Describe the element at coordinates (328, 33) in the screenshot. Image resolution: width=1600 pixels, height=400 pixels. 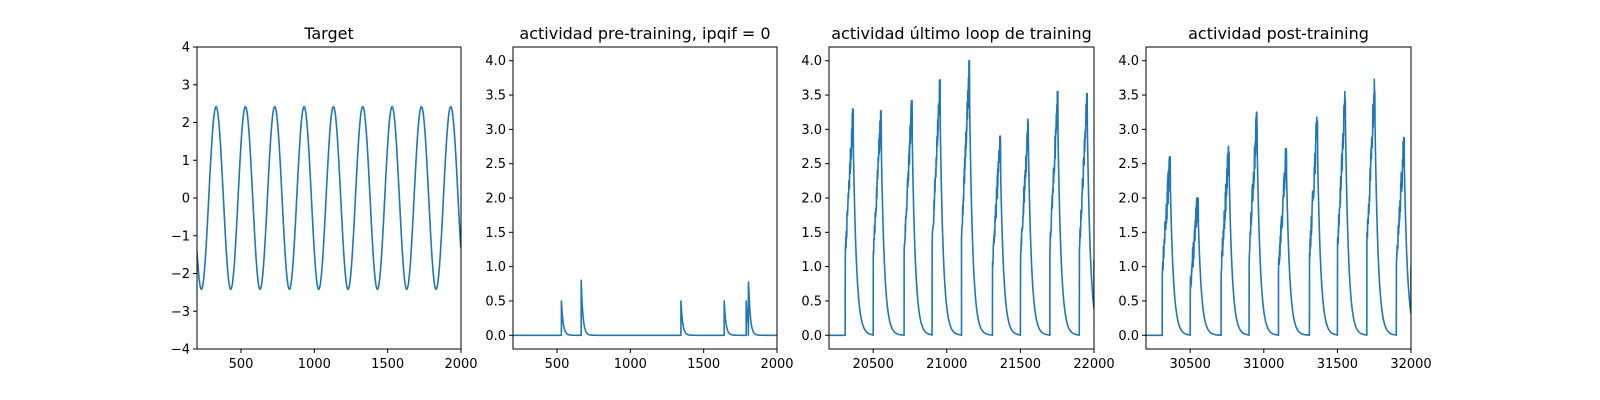
I see `subplot-title: Target` at that location.